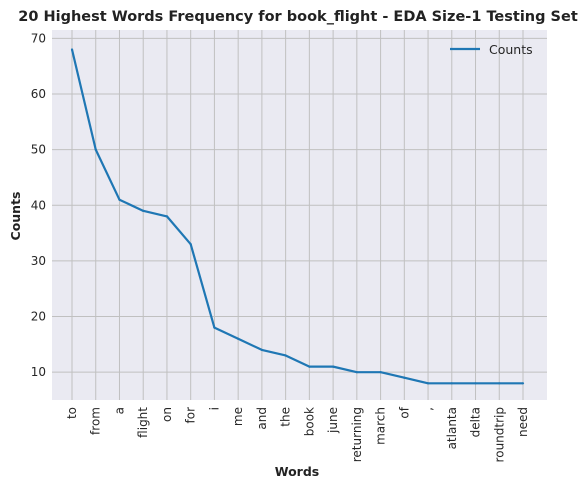 The height and width of the screenshot is (493, 580). I want to click on x-tick-label: the, so click(286, 417).